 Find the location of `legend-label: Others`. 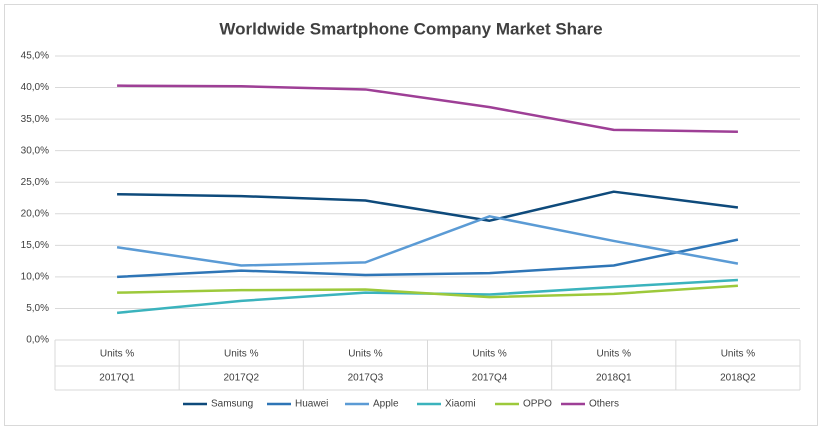

legend-label: Others is located at coordinates (604, 404).